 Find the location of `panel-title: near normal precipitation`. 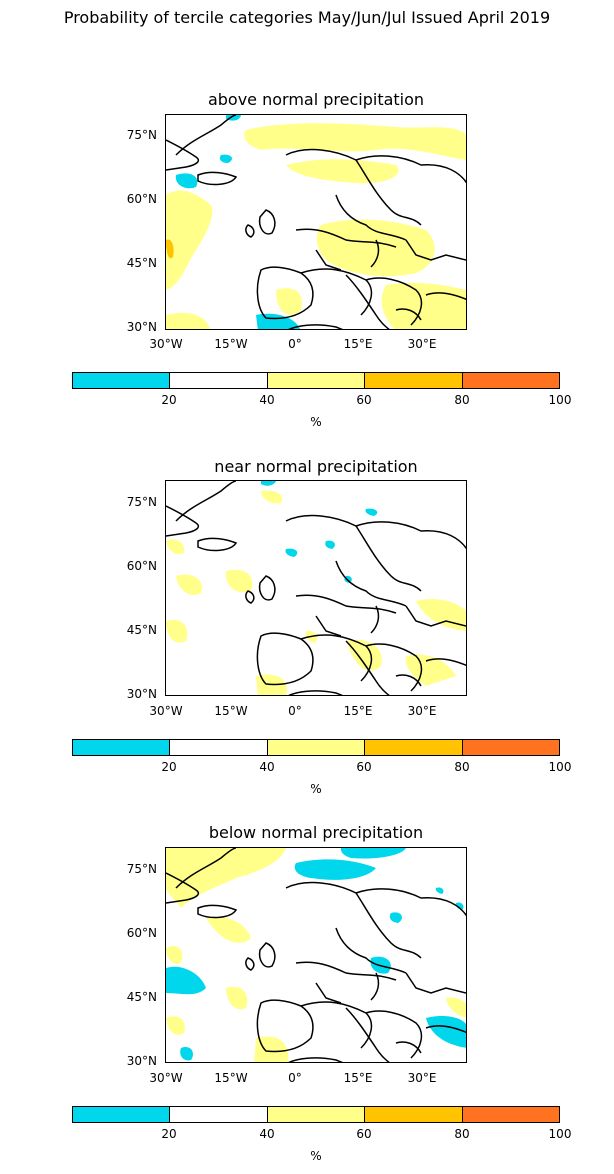

panel-title: near normal precipitation is located at coordinates (316, 466).